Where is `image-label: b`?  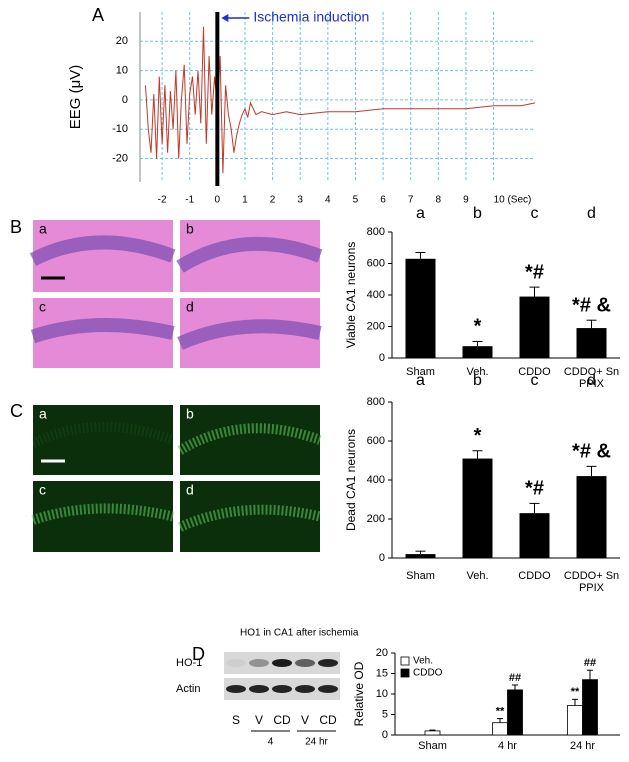
image-label: b is located at coordinates (190, 414).